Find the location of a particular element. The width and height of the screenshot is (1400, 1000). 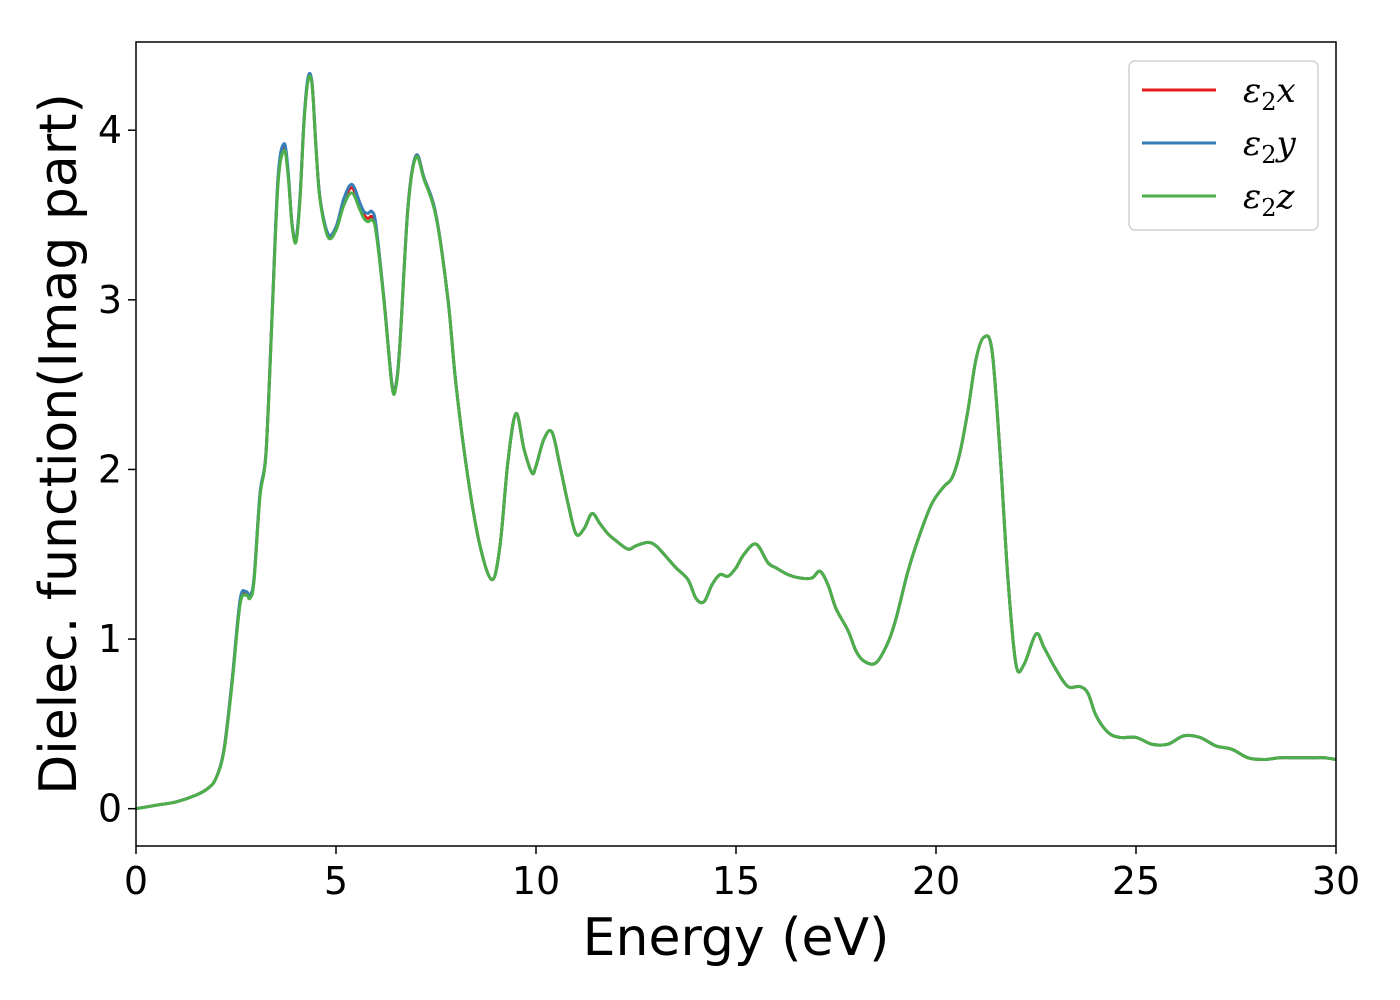

legend-label-z: ε2z is located at coordinates (1269, 199).